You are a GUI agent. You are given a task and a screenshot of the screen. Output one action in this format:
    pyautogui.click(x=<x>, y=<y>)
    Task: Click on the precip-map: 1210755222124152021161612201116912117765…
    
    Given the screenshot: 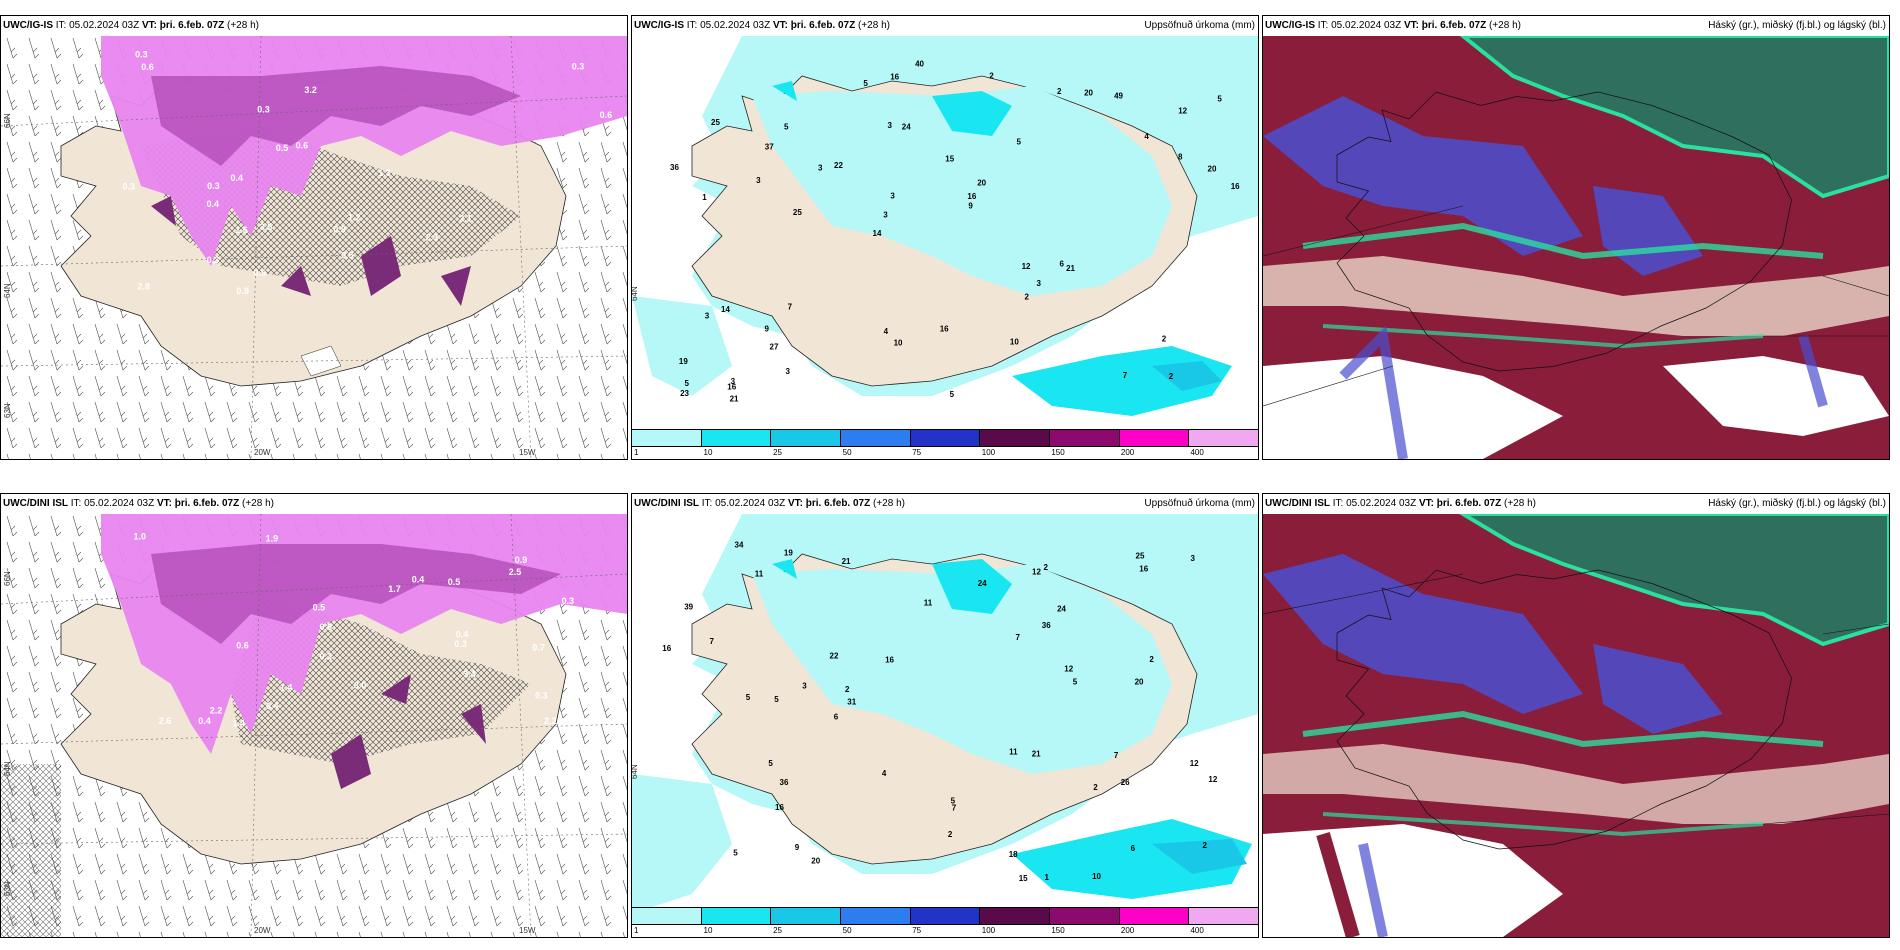 What is the action you would take?
    pyautogui.click(x=945, y=710)
    